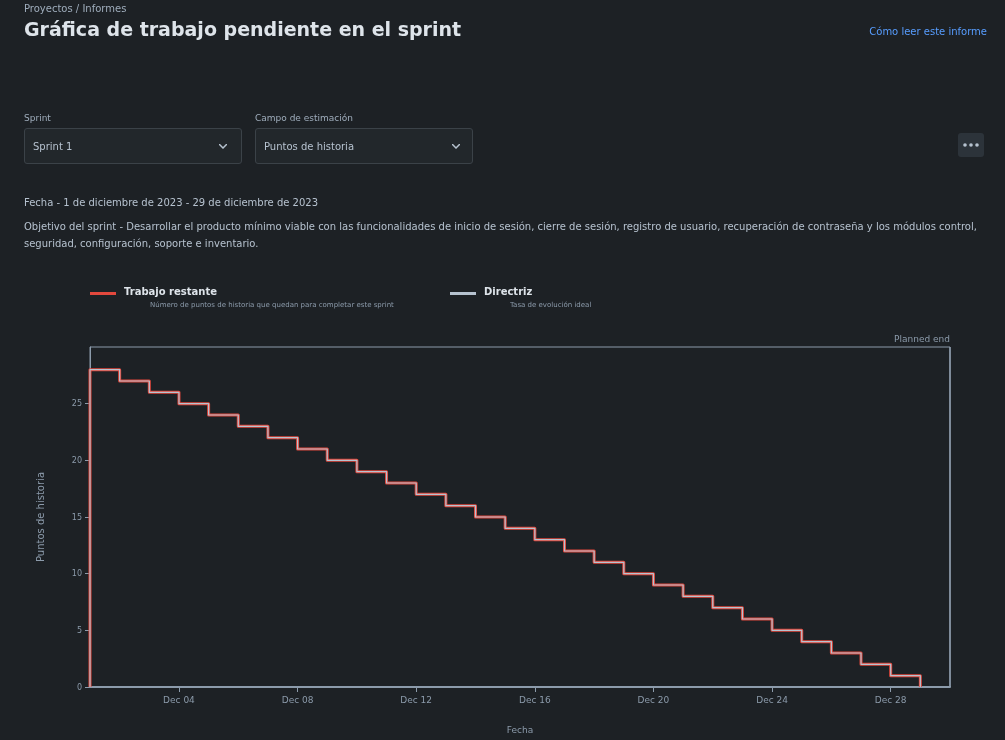 This screenshot has width=1005, height=740. I want to click on x-axis-title: Fecha, so click(520, 729).